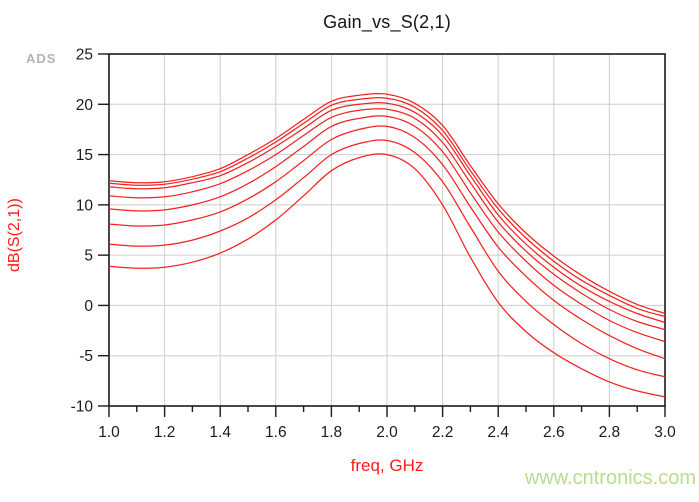  What do you see at coordinates (109, 432) in the screenshot?
I see `svg-text: 1.0` at bounding box center [109, 432].